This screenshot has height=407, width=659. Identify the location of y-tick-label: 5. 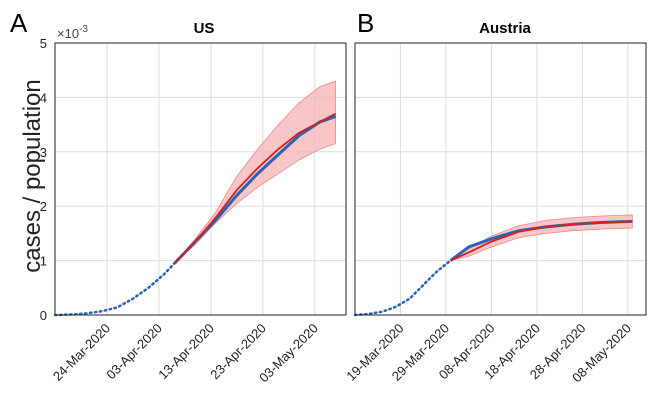
(43, 43).